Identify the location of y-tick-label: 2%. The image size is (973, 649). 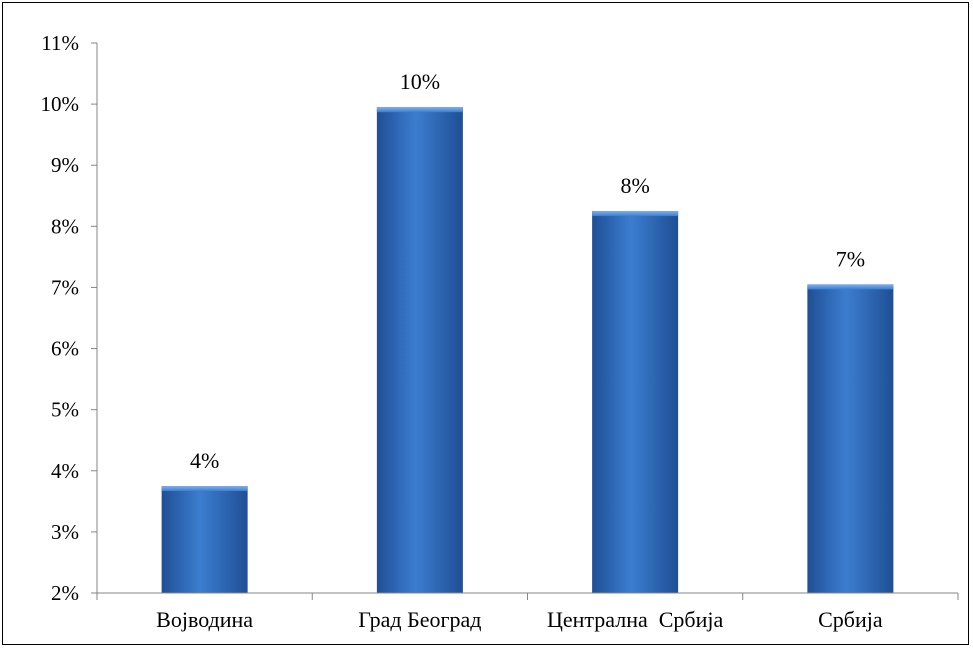
(65, 593).